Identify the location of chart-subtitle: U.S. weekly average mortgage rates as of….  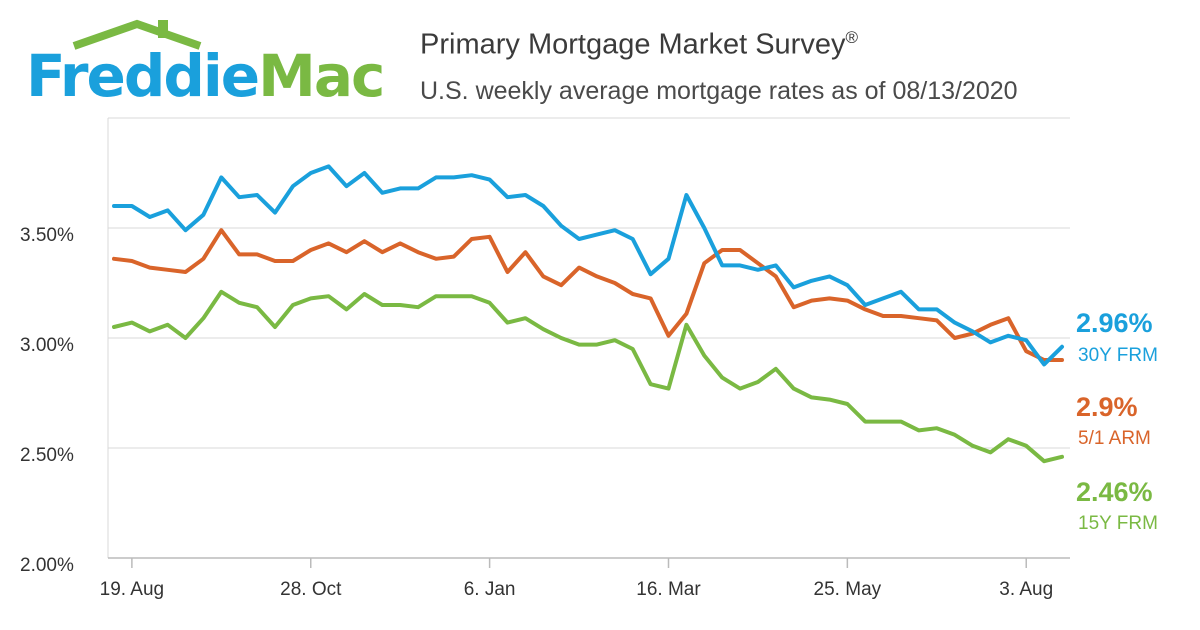
(719, 91).